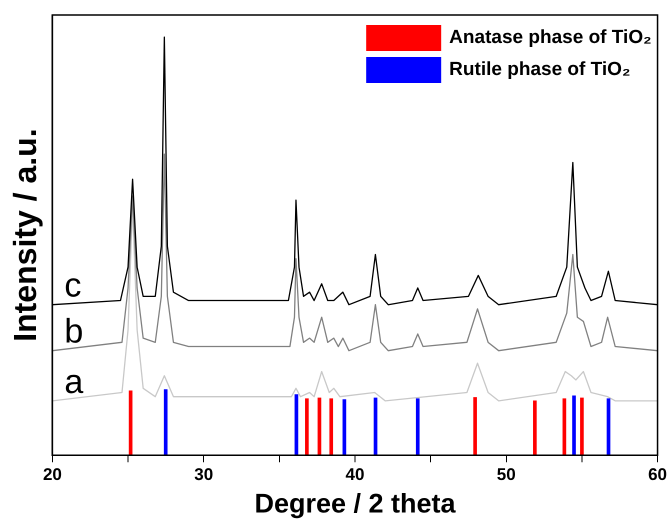 The width and height of the screenshot is (670, 525). I want to click on x-tick-label: 40, so click(355, 474).